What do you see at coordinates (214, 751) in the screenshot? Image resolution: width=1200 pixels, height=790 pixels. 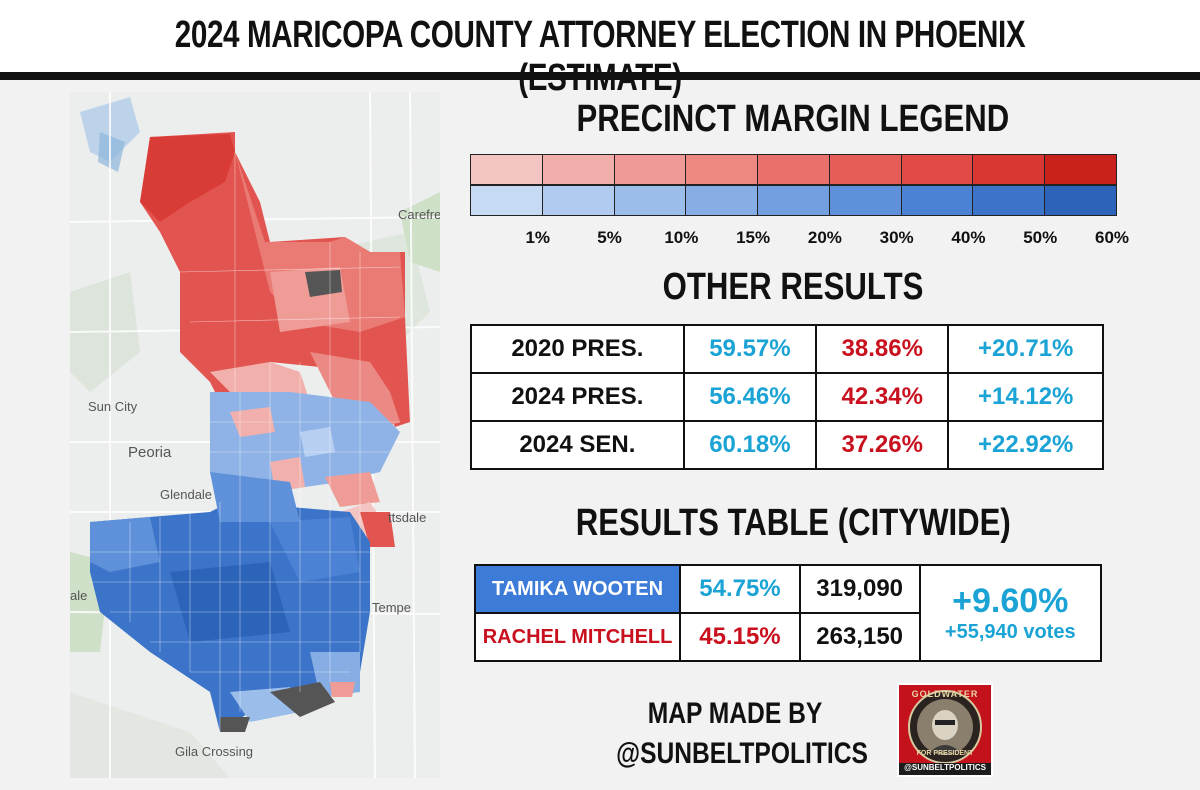 I see `map-place-label: Gila Crossing` at bounding box center [214, 751].